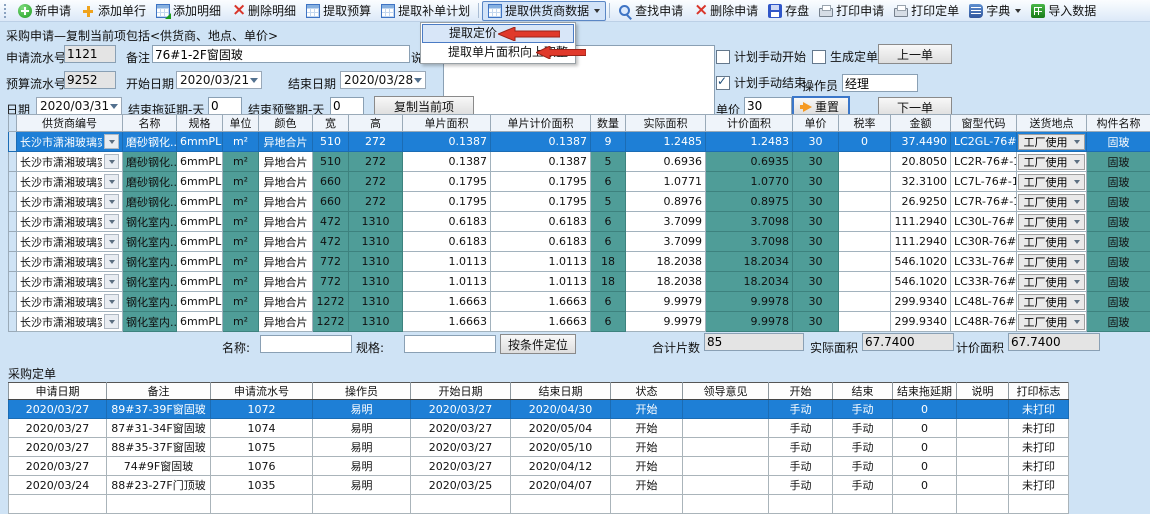 The height and width of the screenshot is (514, 1150). Describe the element at coordinates (539, 504) in the screenshot. I see `order-row` at that location.